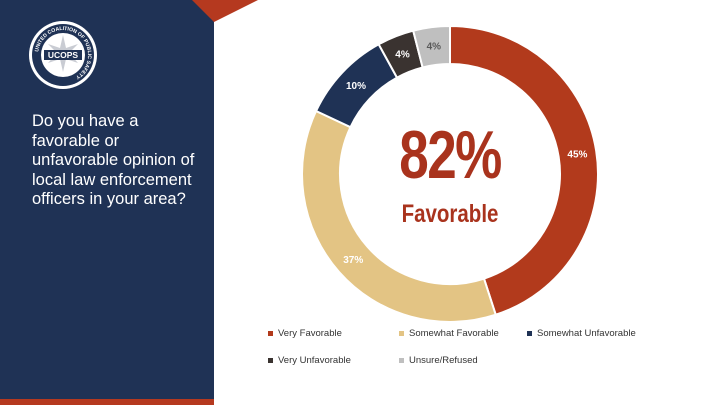 Image resolution: width=720 pixels, height=405 pixels. I want to click on bottom-accent-bar, so click(107, 402).